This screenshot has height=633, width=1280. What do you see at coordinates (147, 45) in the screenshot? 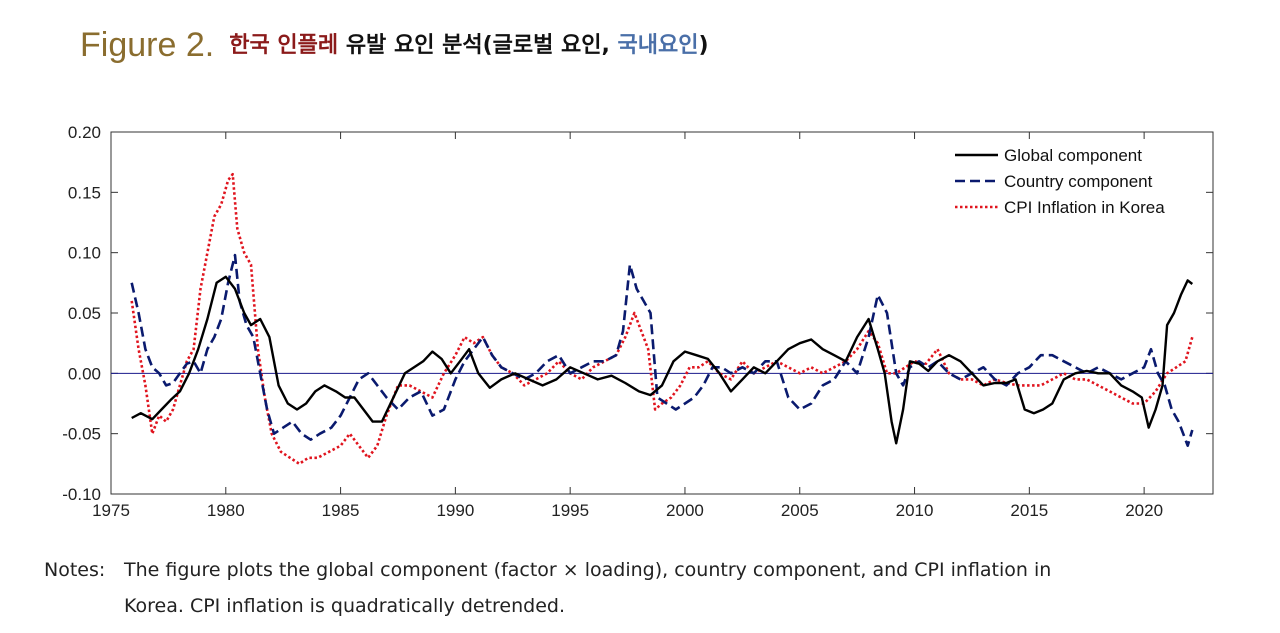
I see `figure-label: Figure 2.` at bounding box center [147, 45].